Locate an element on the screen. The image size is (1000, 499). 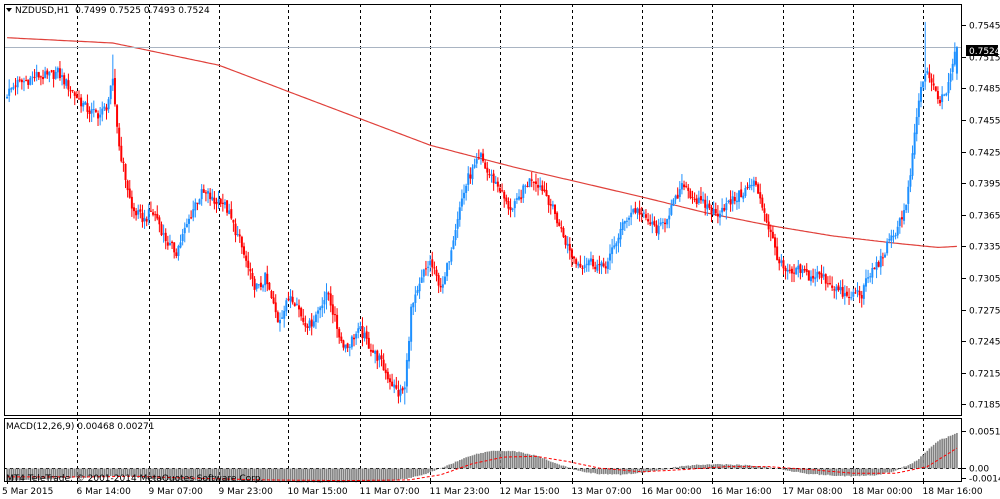
bid-price-label: 0.7524 is located at coordinates (984, 52).